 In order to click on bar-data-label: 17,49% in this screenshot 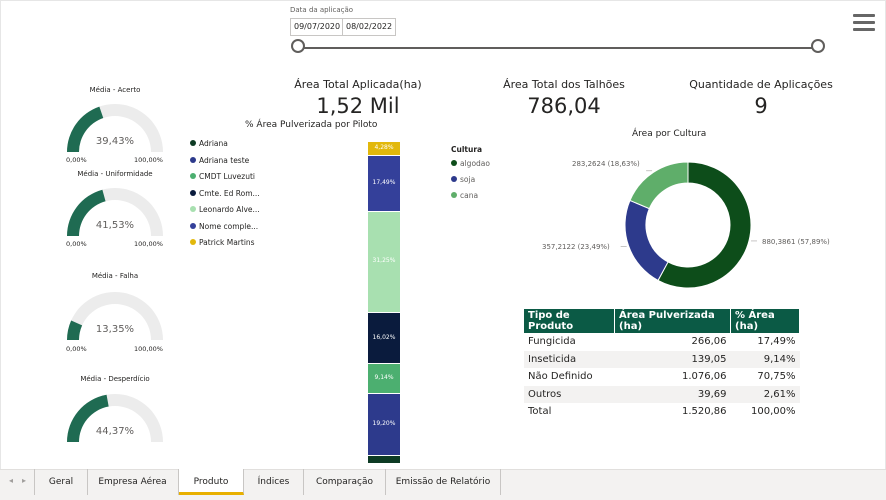, I will do `click(384, 182)`.